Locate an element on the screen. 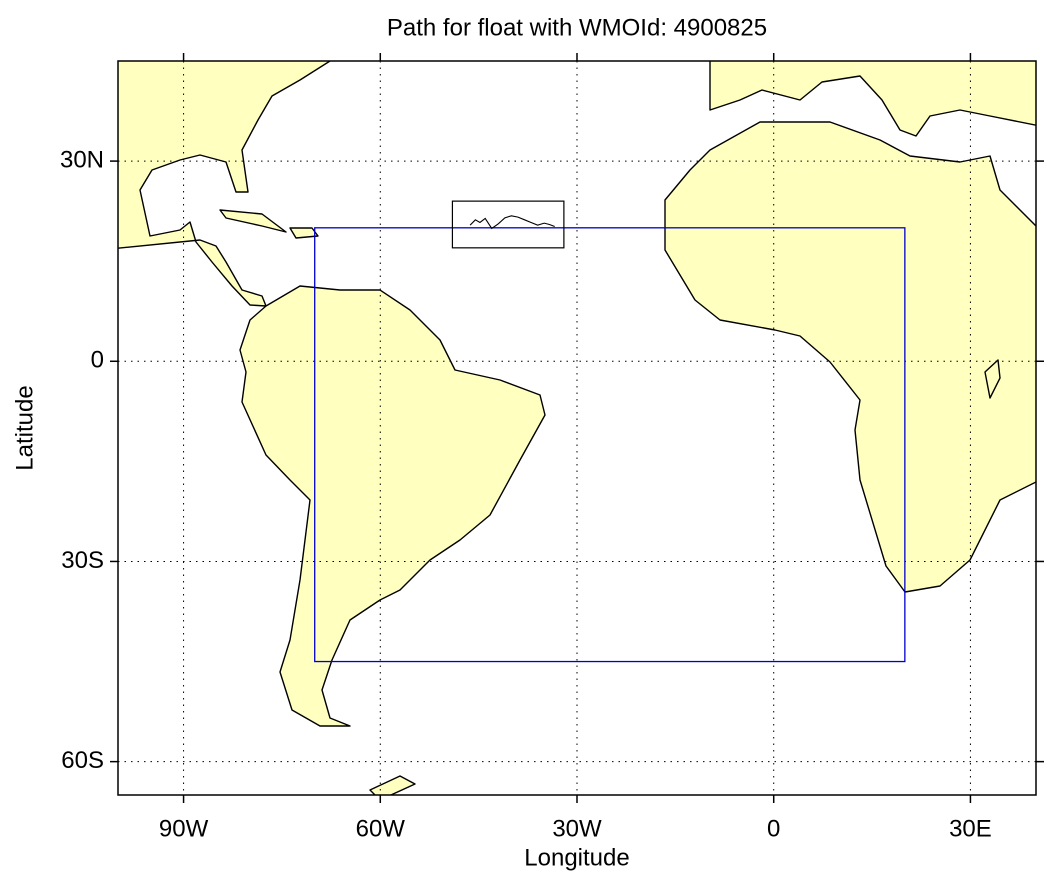 The image size is (1054, 881). madagascar is located at coordinates (992, 379).